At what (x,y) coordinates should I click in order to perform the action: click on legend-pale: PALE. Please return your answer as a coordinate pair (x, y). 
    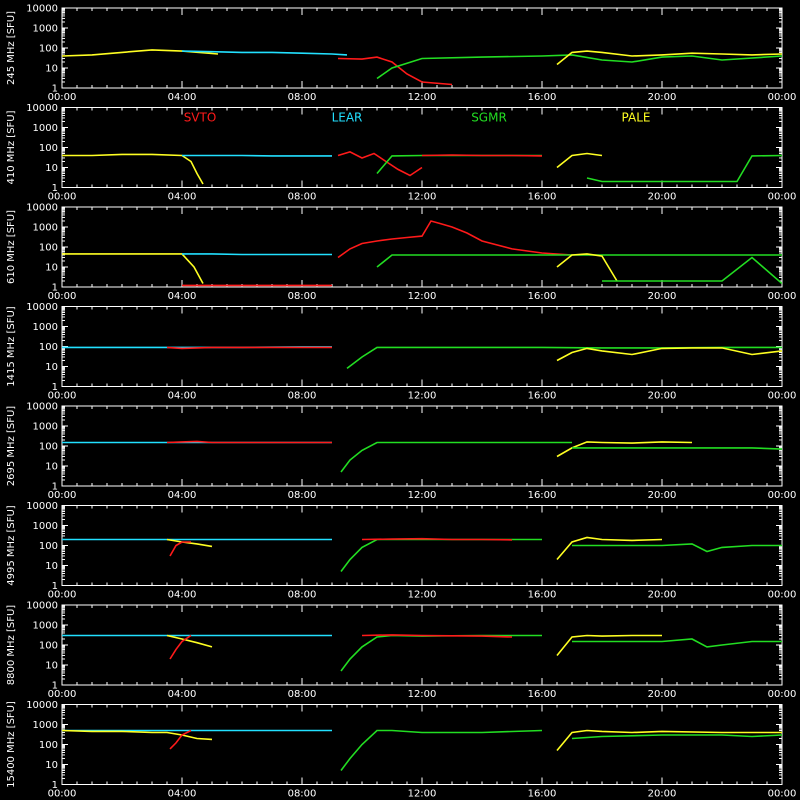
    Looking at the image, I should click on (636, 118).